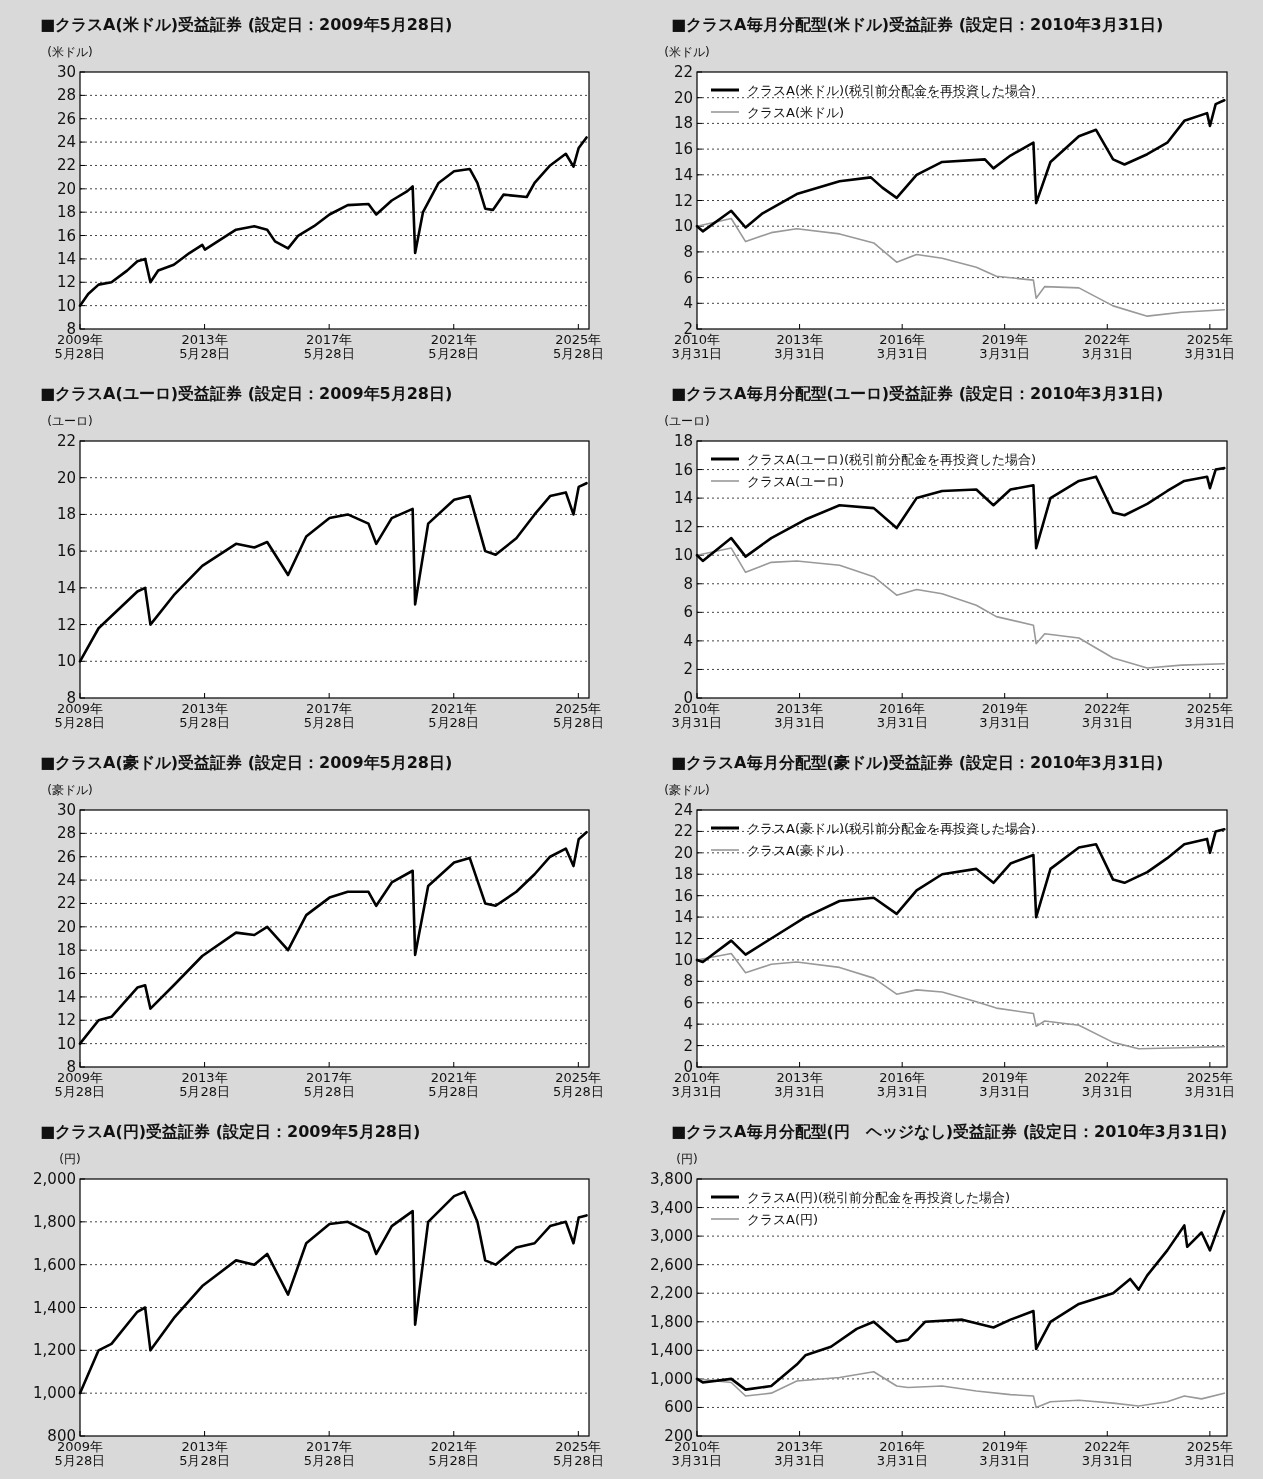 This screenshot has width=1263, height=1479. I want to click on y-tick-label: 2,600, so click(671, 1264).